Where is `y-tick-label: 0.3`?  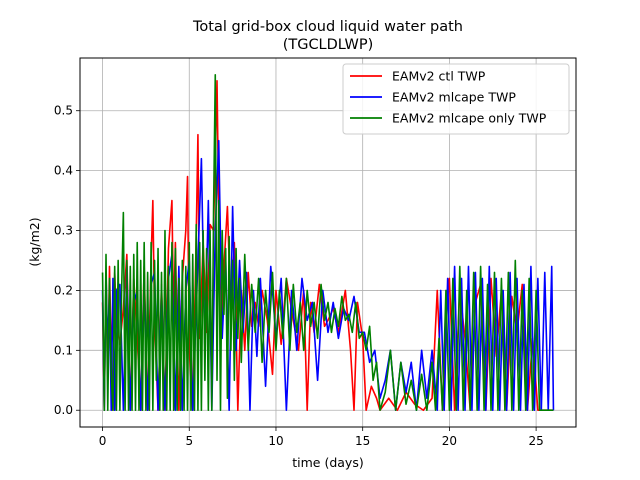 y-tick-label: 0.3 is located at coordinates (63, 231).